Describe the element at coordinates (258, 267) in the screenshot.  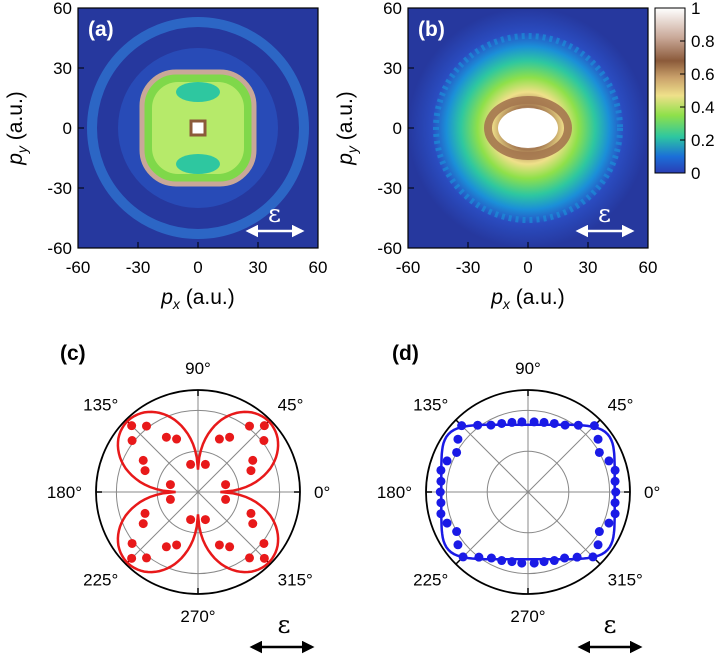
I see `x-tick-label: 30` at that location.